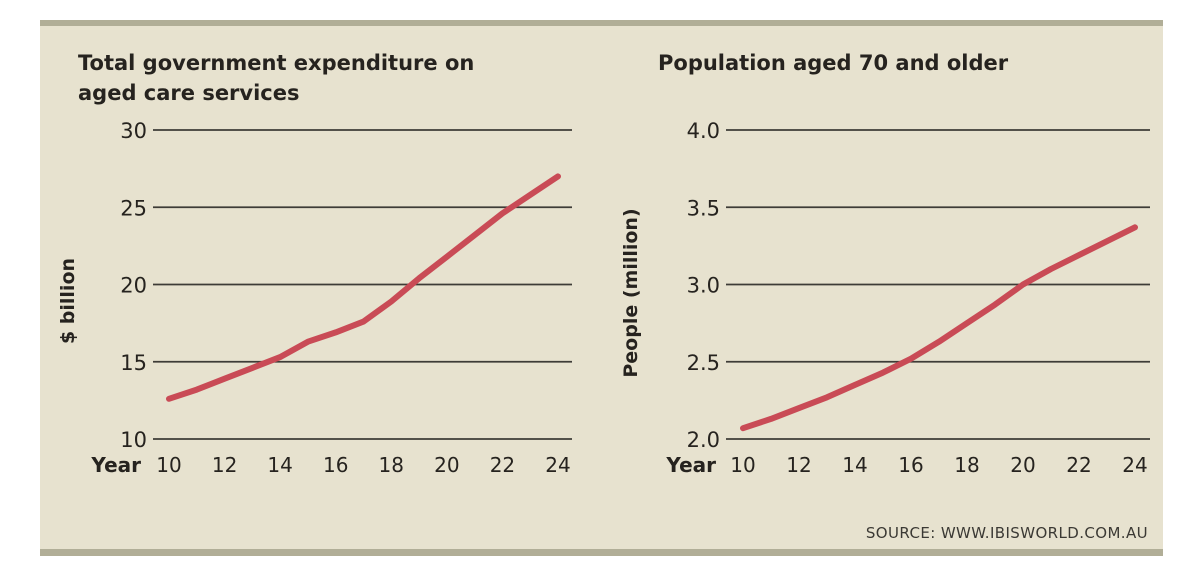 The height and width of the screenshot is (572, 1200). I want to click on right-chart-title-line1: Population aged 70 and older, so click(833, 63).